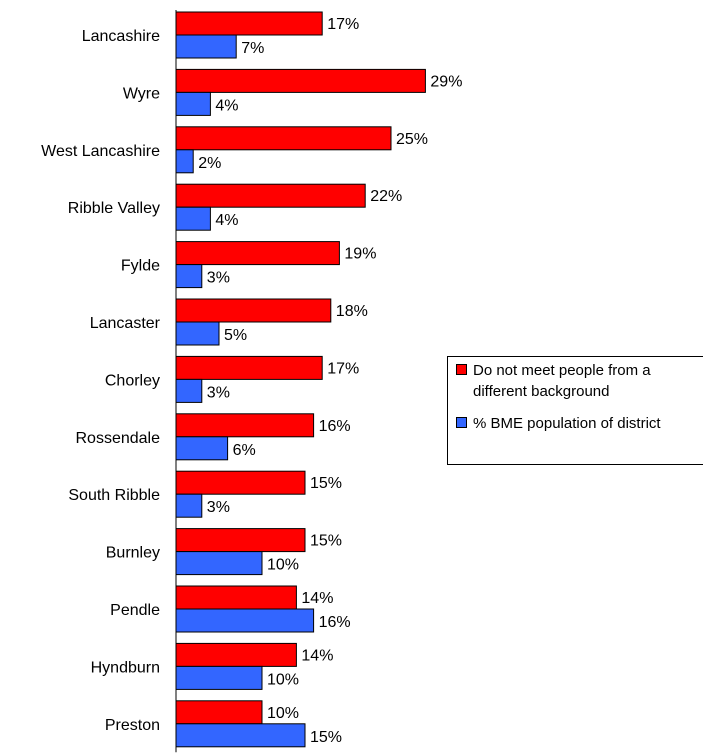 The height and width of the screenshot is (753, 703). Describe the element at coordinates (141, 93) in the screenshot. I see `category-label: Wyre` at that location.